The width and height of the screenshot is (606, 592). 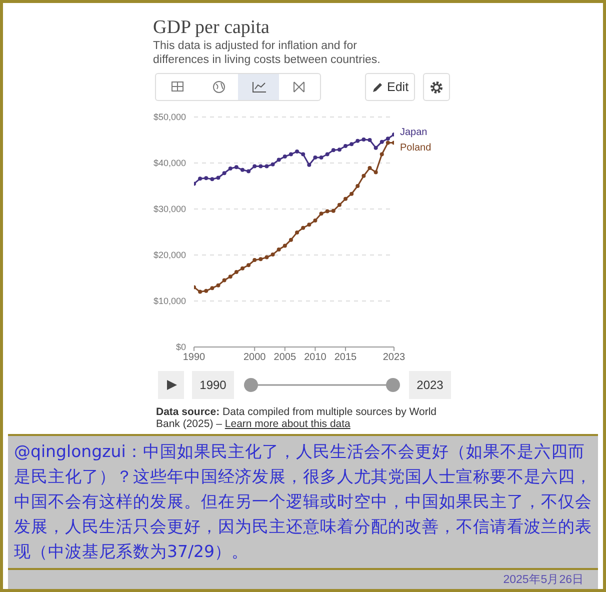 What do you see at coordinates (194, 358) in the screenshot?
I see `x-tick-label: 1990` at bounding box center [194, 358].